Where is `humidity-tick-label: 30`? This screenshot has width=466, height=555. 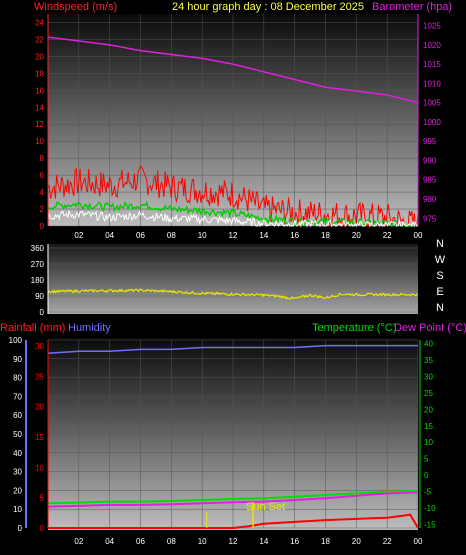 humidity-tick-label: 30 is located at coordinates (17, 472).